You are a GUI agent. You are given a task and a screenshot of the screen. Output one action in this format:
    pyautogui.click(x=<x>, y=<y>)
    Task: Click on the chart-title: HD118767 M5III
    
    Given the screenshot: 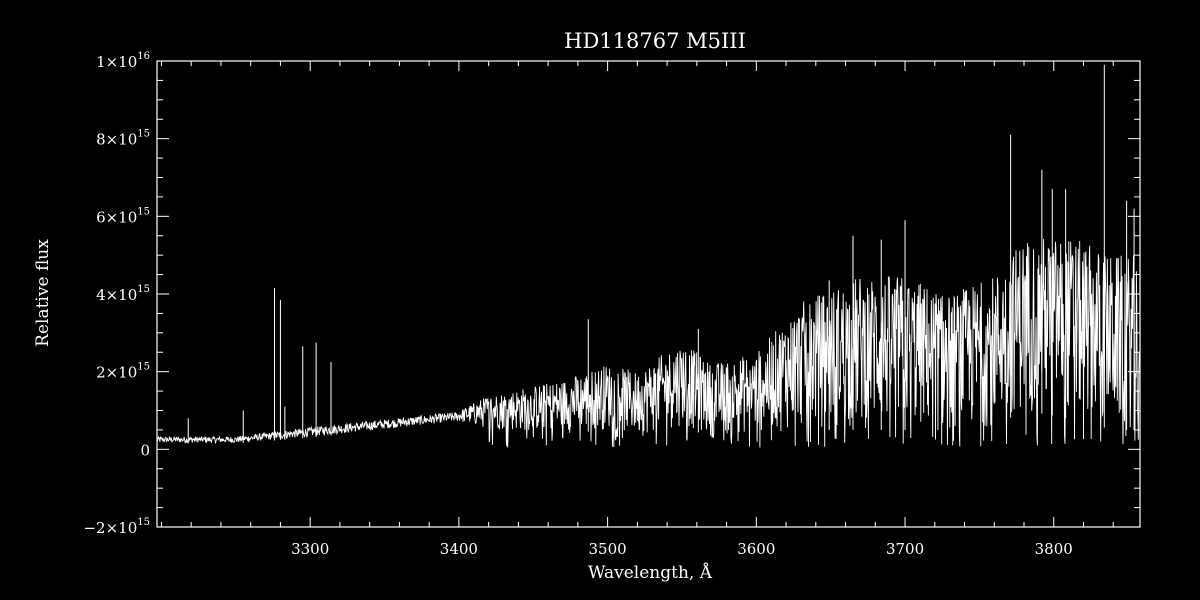 What is the action you would take?
    pyautogui.click(x=655, y=41)
    